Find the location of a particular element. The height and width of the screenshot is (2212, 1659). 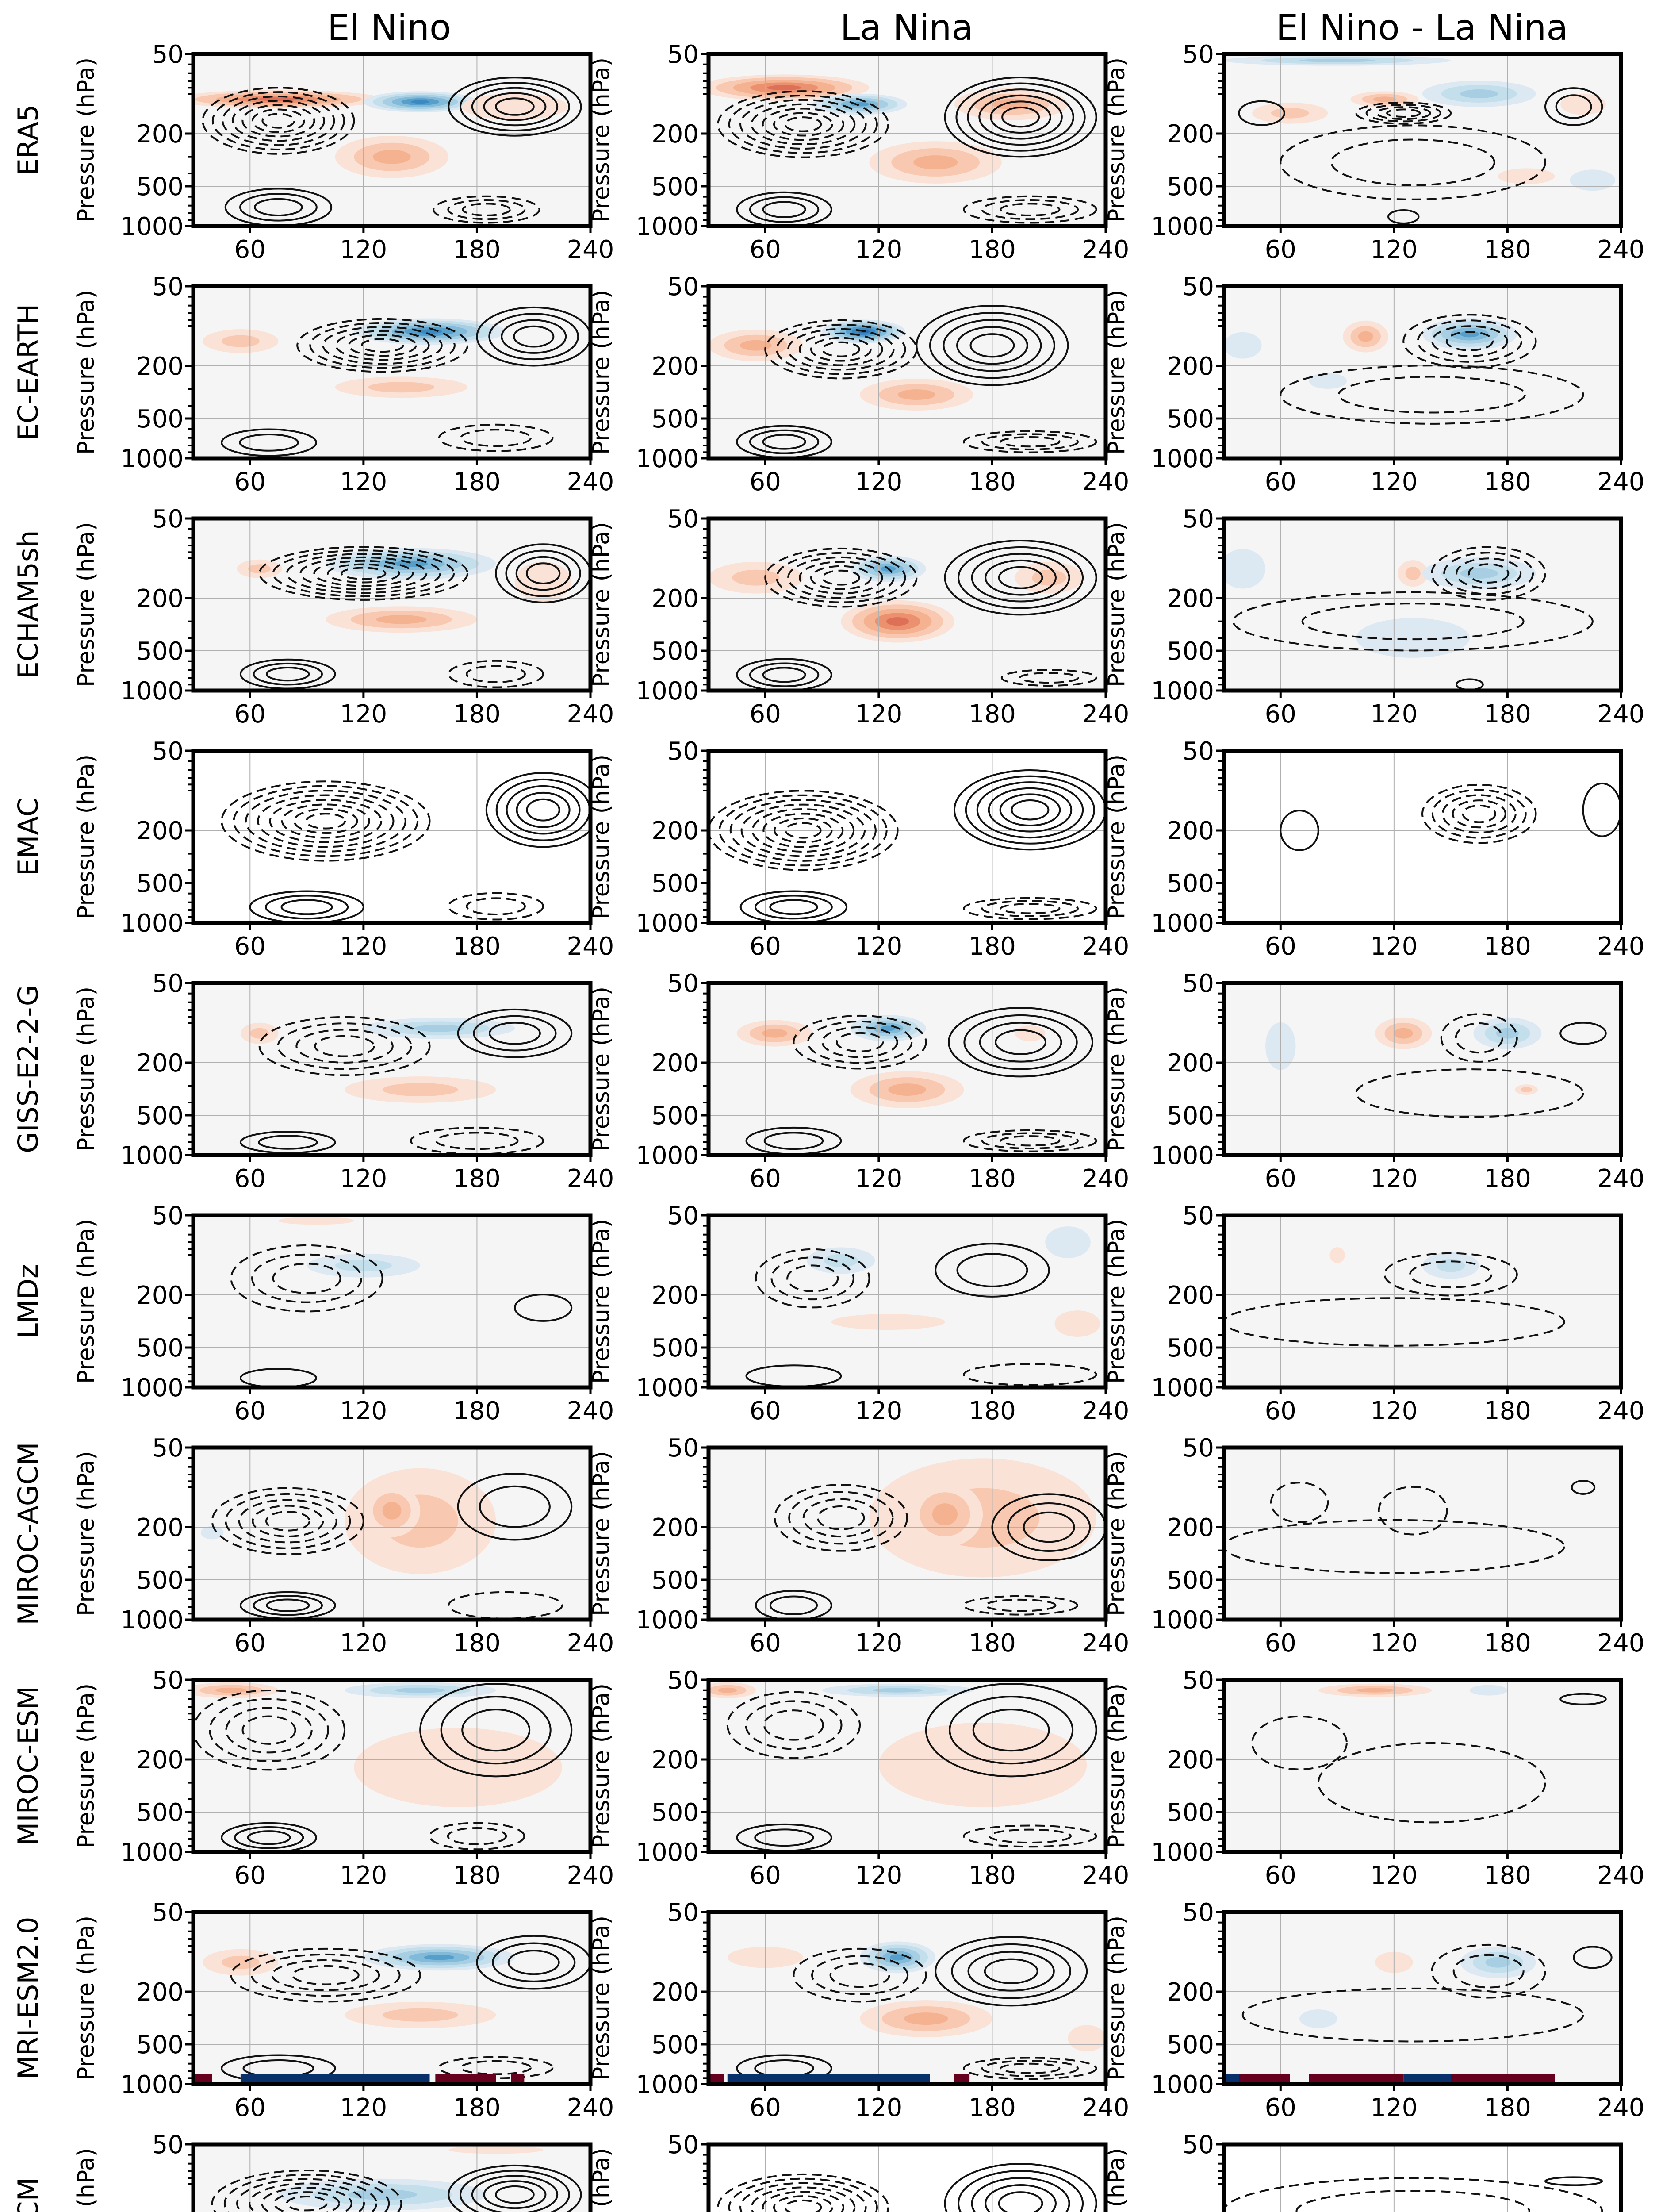

panel-ec-earth-difference: 60 120 180 240 50 200 500 1000 Pressure (hPa) is located at coordinates (1373, 385).